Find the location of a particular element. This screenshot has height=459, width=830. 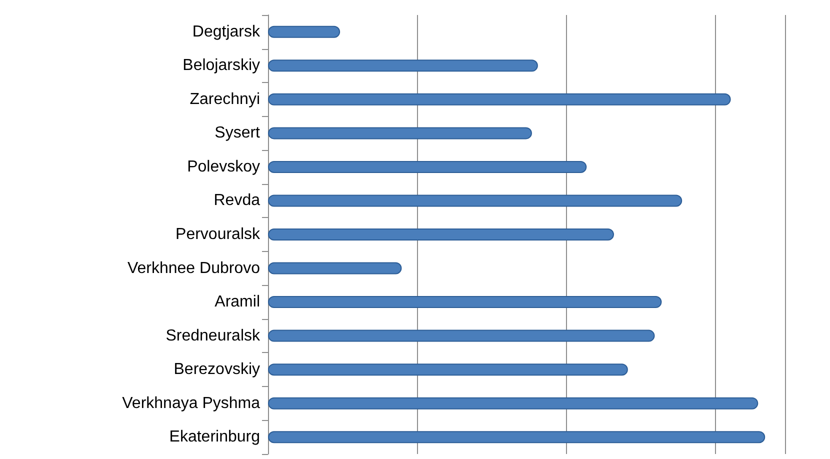

y-tick-label: Pervouralsk is located at coordinates (218, 234).